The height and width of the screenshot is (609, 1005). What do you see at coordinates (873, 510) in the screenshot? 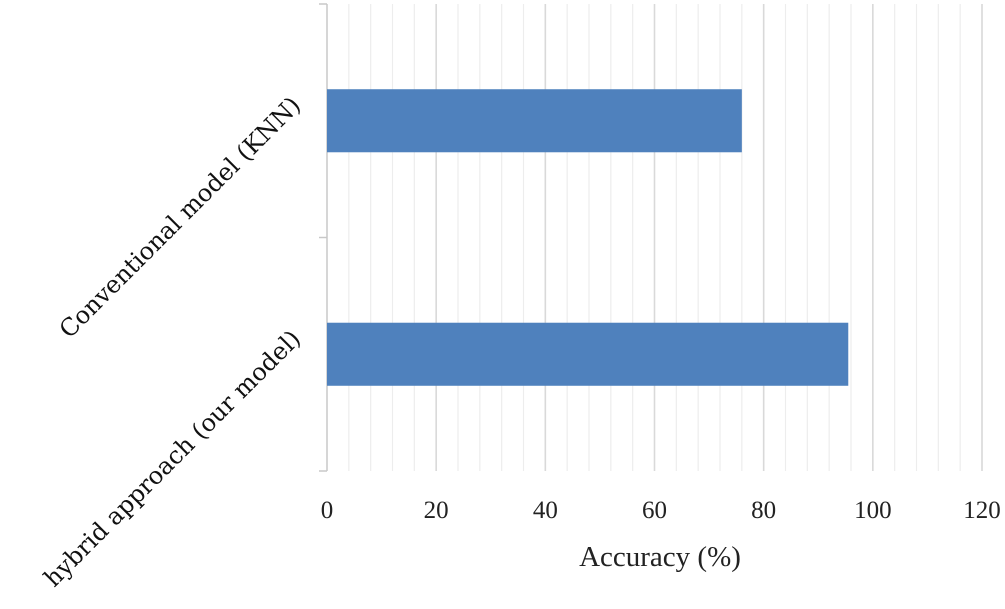
I see `x-tick-label: 100` at bounding box center [873, 510].